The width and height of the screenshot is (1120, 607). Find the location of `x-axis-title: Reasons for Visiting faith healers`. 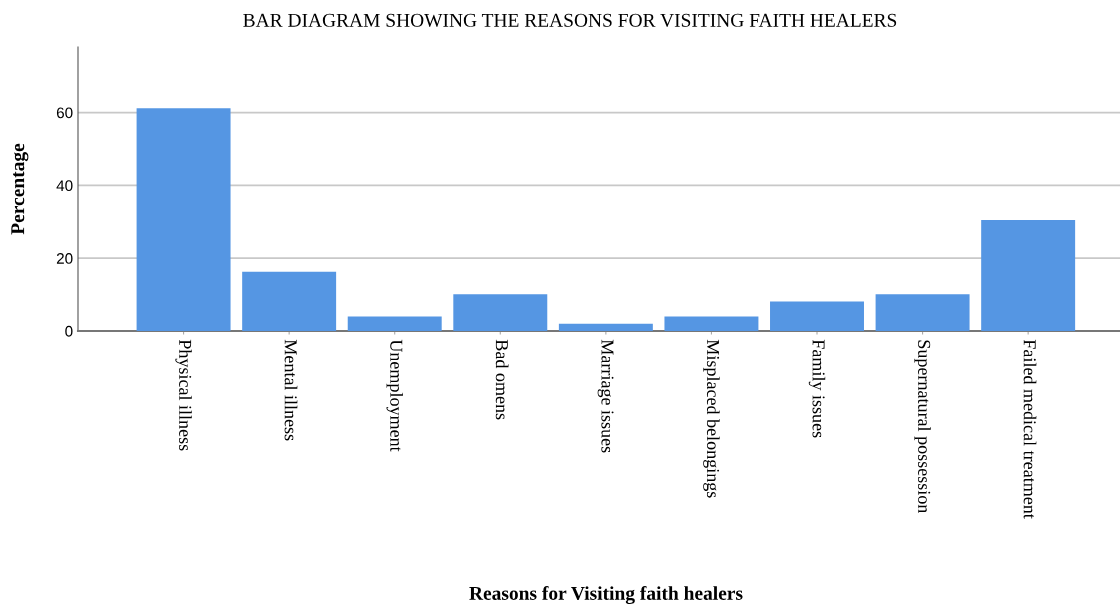

x-axis-title: Reasons for Visiting faith healers is located at coordinates (606, 595).